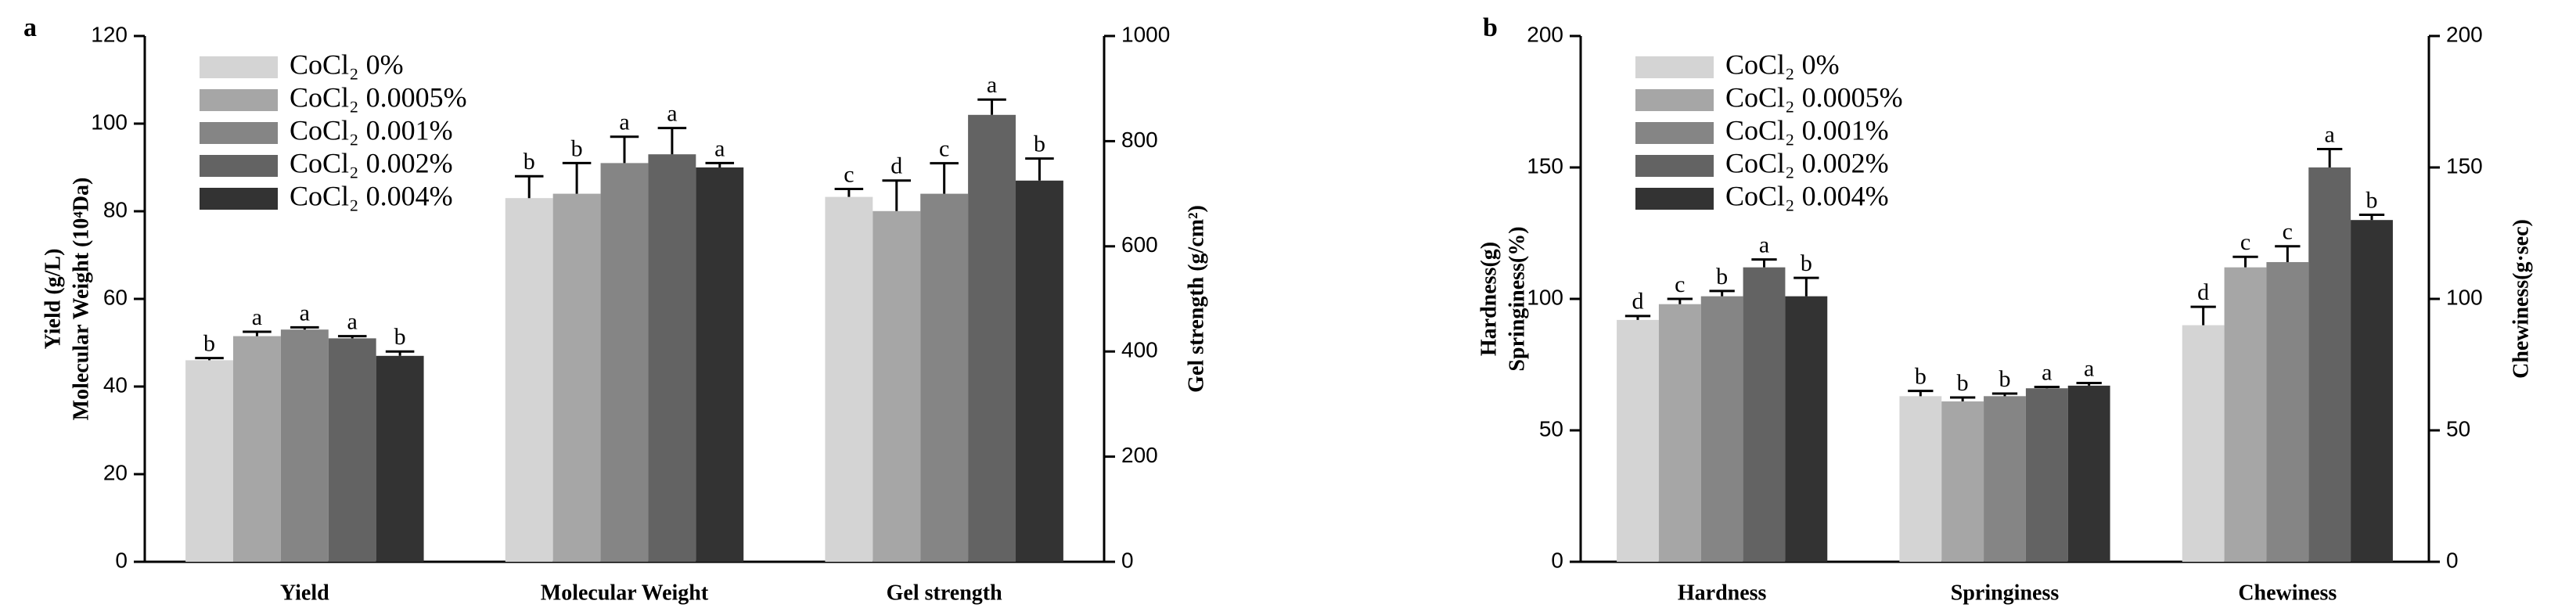 The image size is (2576, 615). I want to click on x-tick-label: Chewiness, so click(2288, 593).